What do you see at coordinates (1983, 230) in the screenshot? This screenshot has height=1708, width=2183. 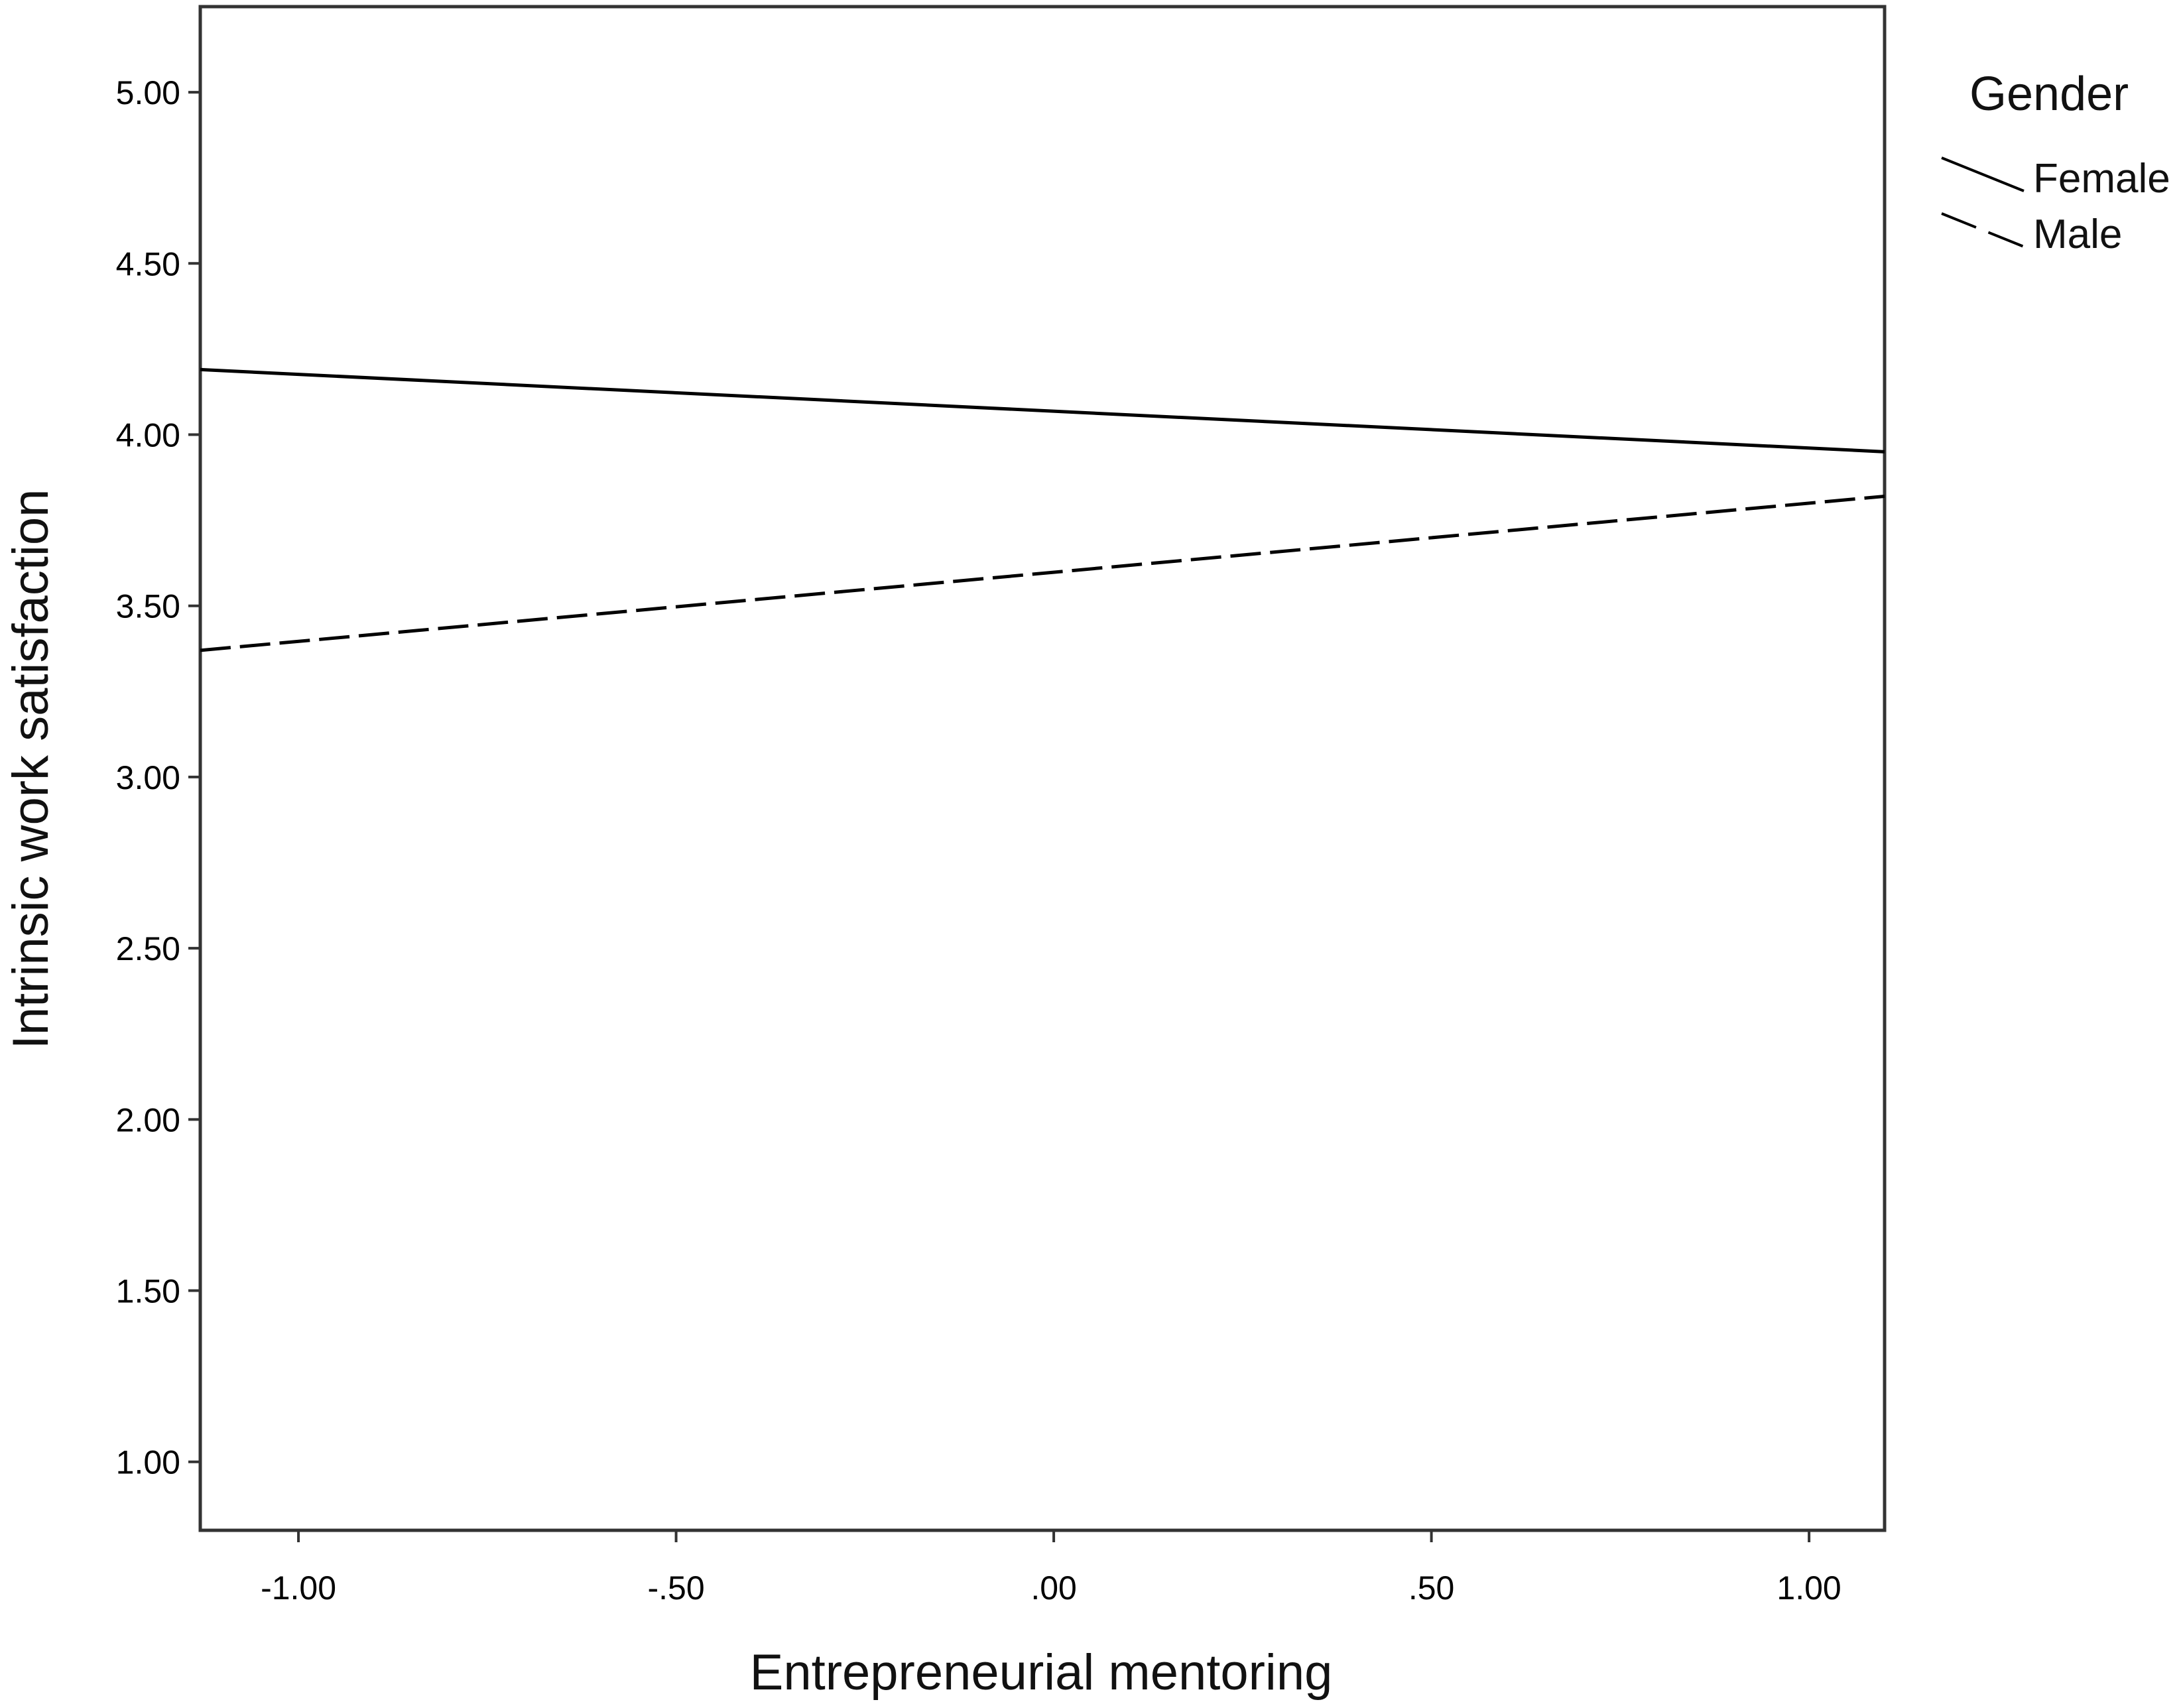 I see `legend-swatch-male` at bounding box center [1983, 230].